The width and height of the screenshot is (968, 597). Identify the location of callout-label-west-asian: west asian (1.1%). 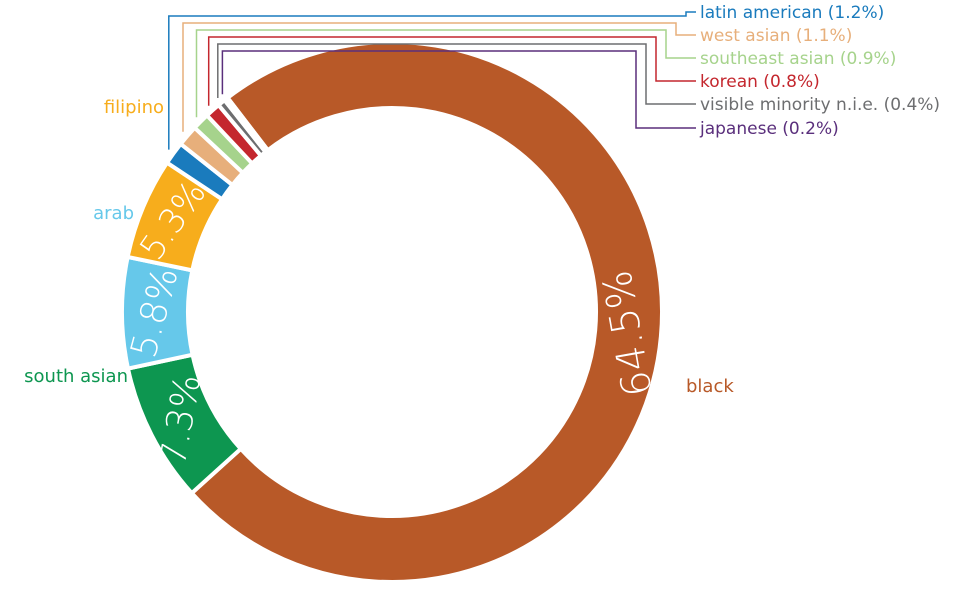
(776, 36).